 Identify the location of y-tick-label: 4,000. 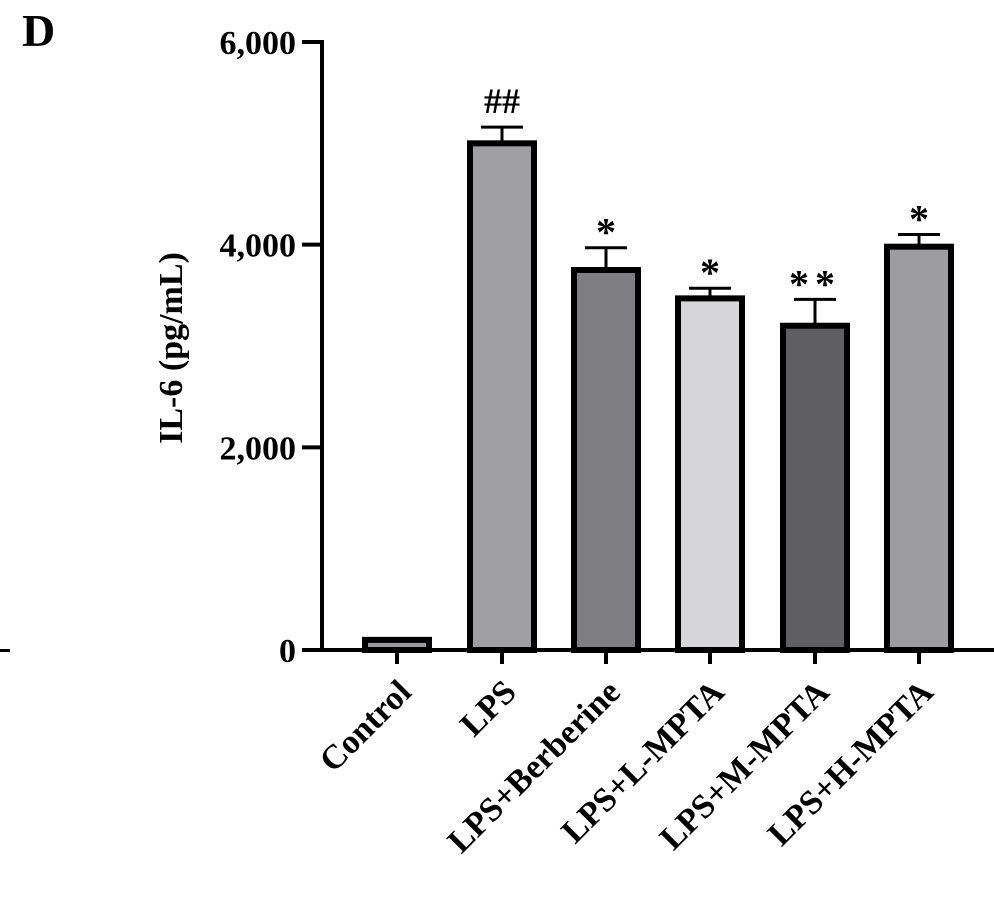
(258, 246).